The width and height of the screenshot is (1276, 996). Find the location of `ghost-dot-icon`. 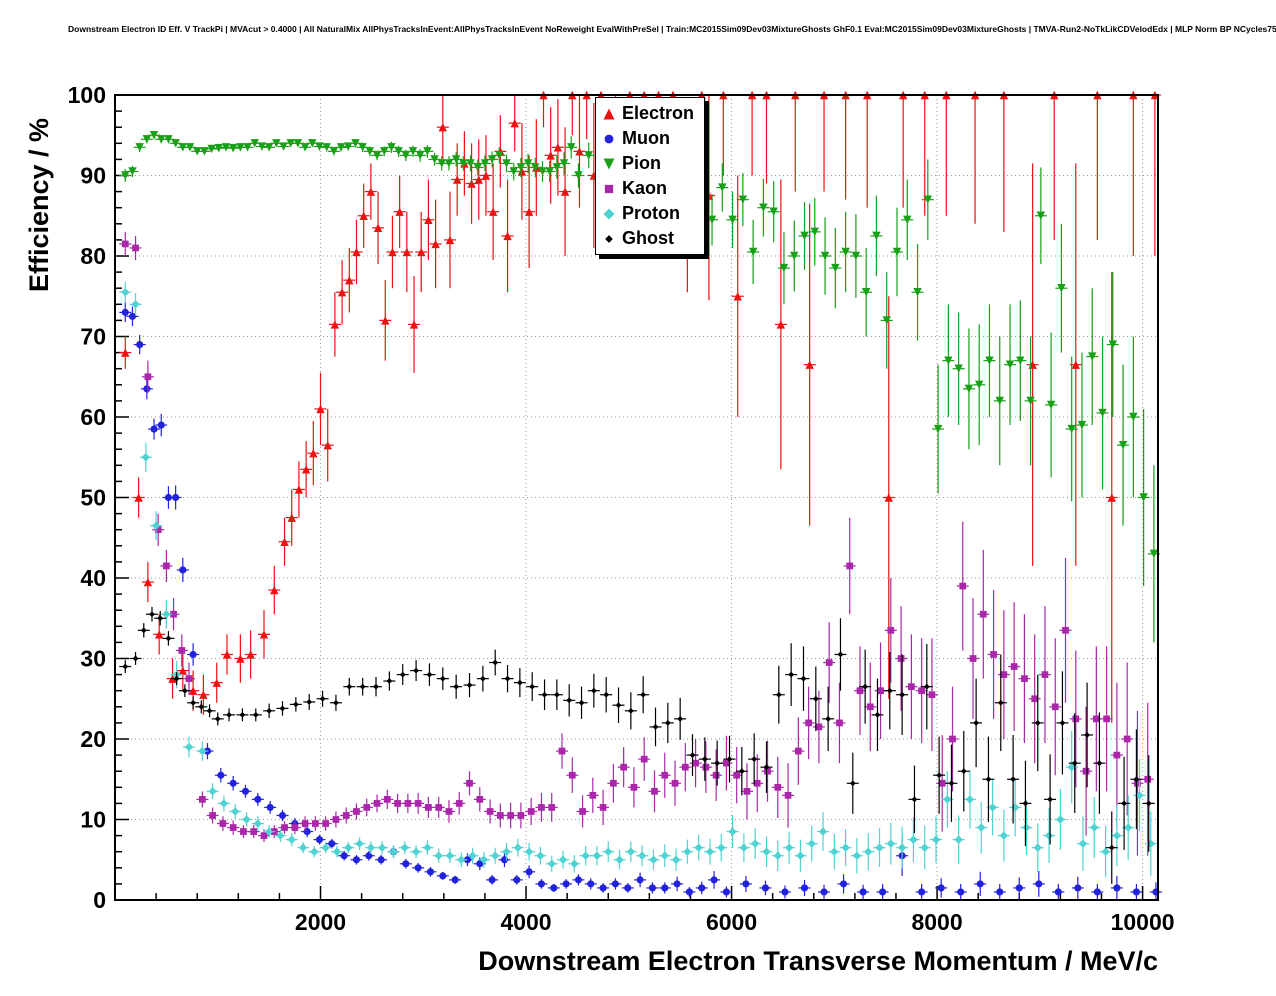

ghost-dot-icon is located at coordinates (609, 239).